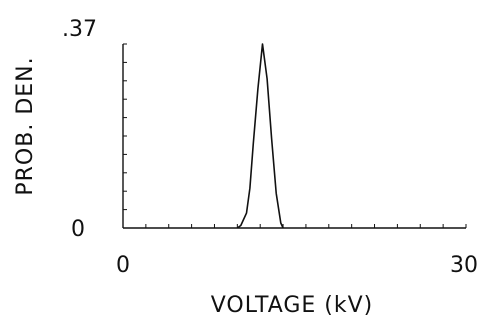  I want to click on x-tick-label-max: 30, so click(464, 265).